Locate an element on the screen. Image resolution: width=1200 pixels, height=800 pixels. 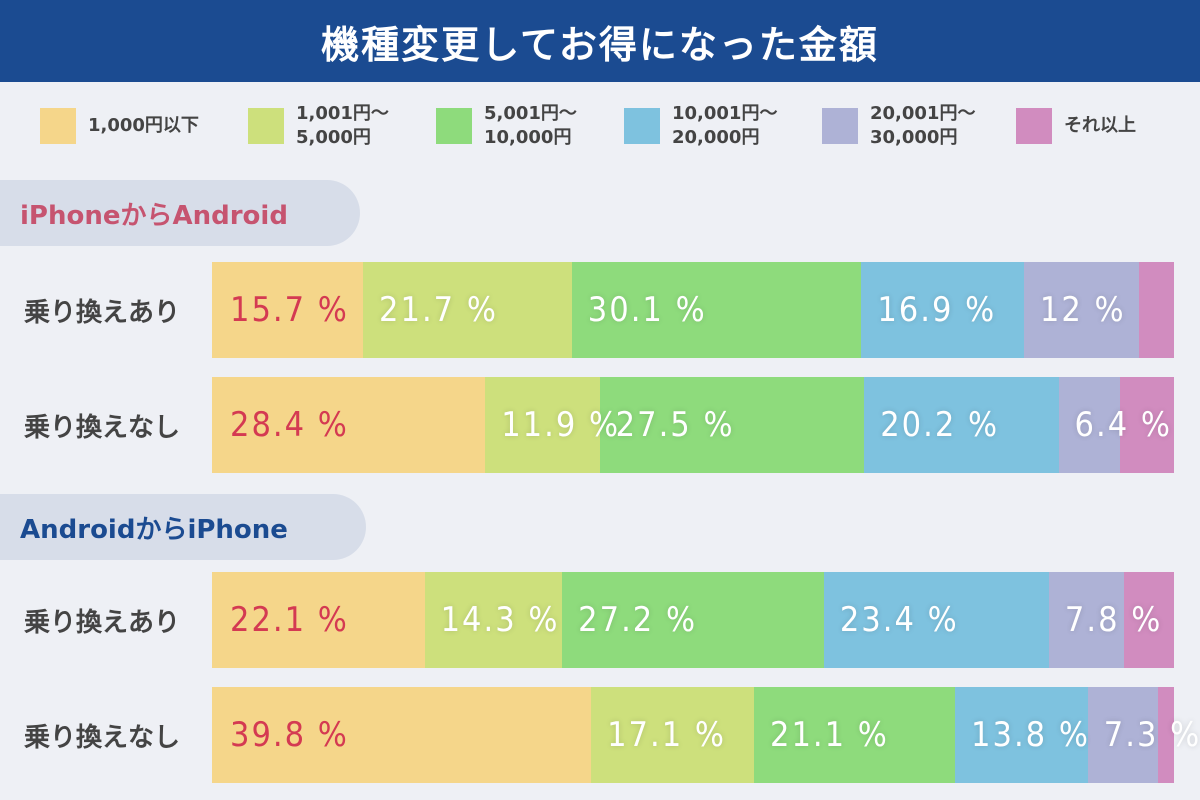
bar-segment-s1-r2-3: 27.5 % is located at coordinates (732, 425).